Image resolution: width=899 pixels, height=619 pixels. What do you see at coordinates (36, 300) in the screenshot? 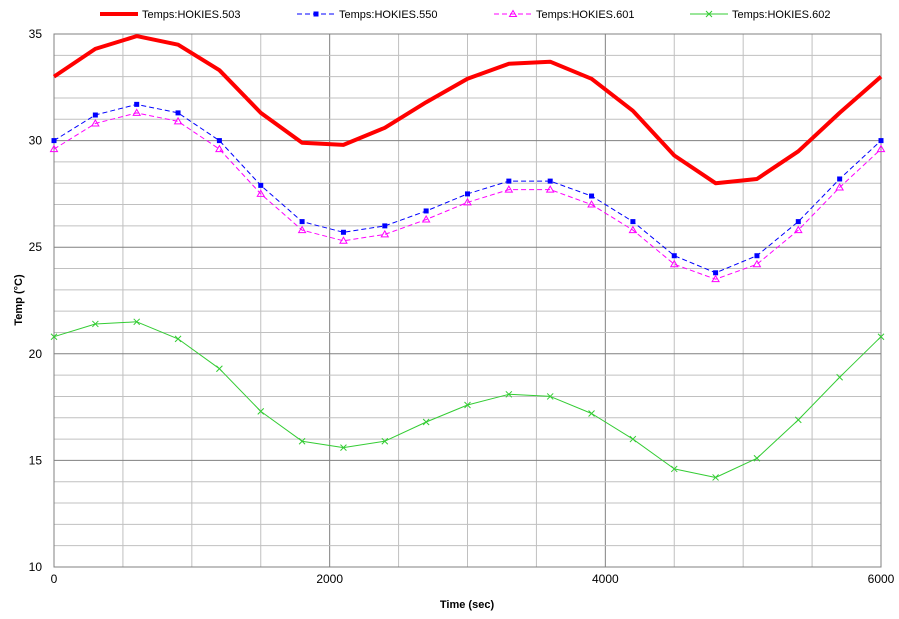
I see `y-axis-ticks: 10 15 20 25 30 35` at bounding box center [36, 300].